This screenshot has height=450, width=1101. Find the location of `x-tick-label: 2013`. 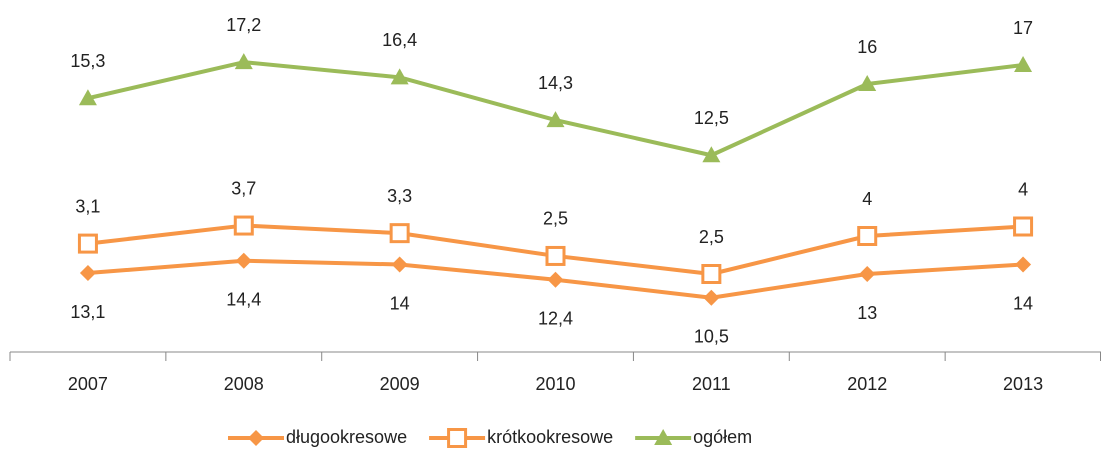

x-tick-label: 2013 is located at coordinates (1023, 384).